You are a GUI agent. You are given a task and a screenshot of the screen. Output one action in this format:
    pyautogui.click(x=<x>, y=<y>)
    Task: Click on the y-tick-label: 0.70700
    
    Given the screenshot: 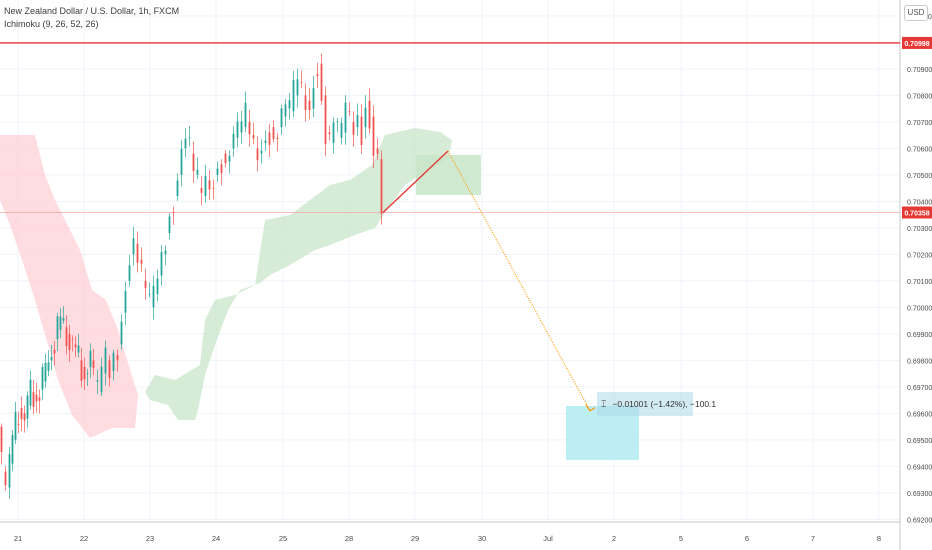 What is the action you would take?
    pyautogui.click(x=919, y=123)
    